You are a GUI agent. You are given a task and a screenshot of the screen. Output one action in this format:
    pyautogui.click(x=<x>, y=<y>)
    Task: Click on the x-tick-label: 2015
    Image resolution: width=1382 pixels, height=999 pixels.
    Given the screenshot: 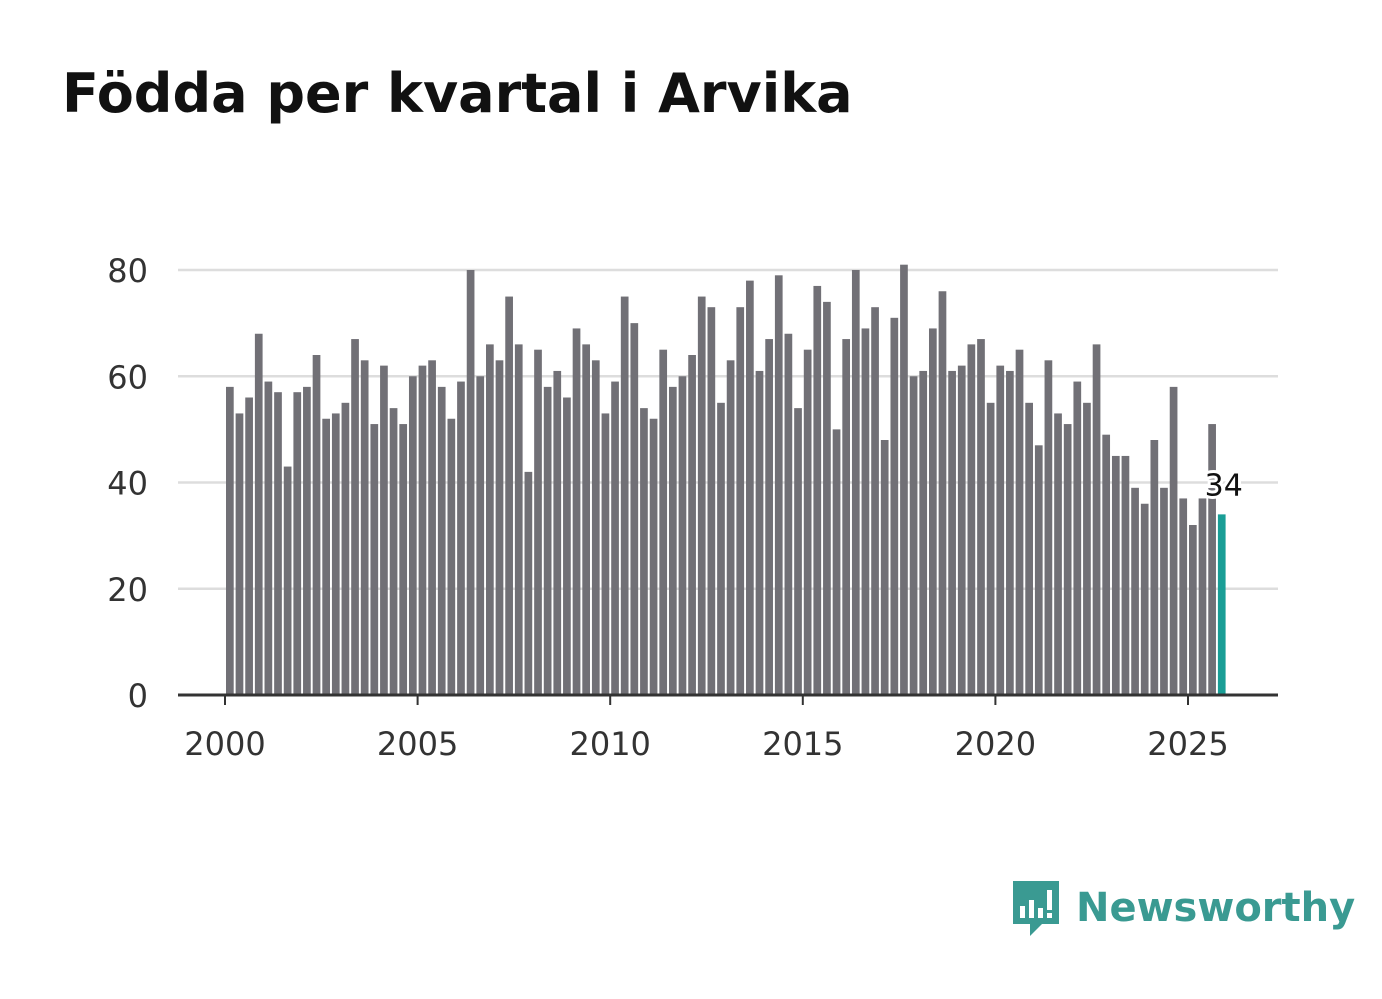 What is the action you would take?
    pyautogui.click(x=802, y=744)
    